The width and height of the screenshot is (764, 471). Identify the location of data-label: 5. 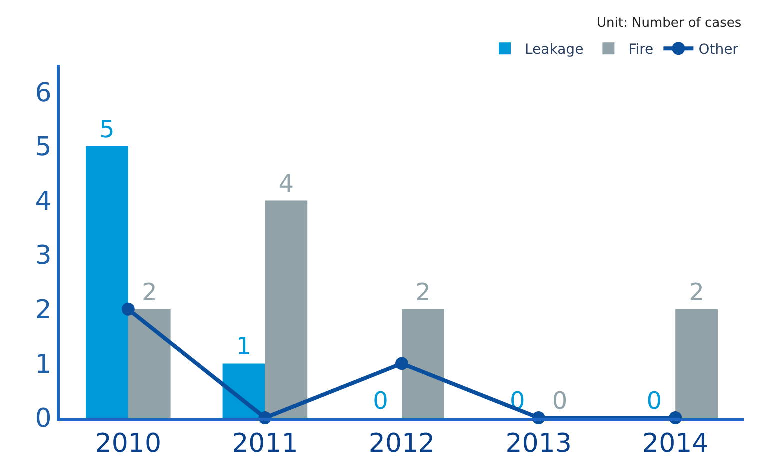
(107, 129).